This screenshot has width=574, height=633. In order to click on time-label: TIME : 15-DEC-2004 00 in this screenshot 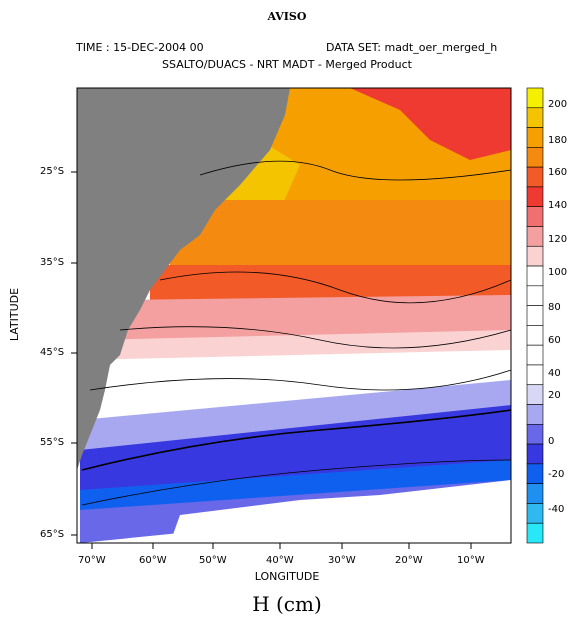, I will do `click(140, 47)`.